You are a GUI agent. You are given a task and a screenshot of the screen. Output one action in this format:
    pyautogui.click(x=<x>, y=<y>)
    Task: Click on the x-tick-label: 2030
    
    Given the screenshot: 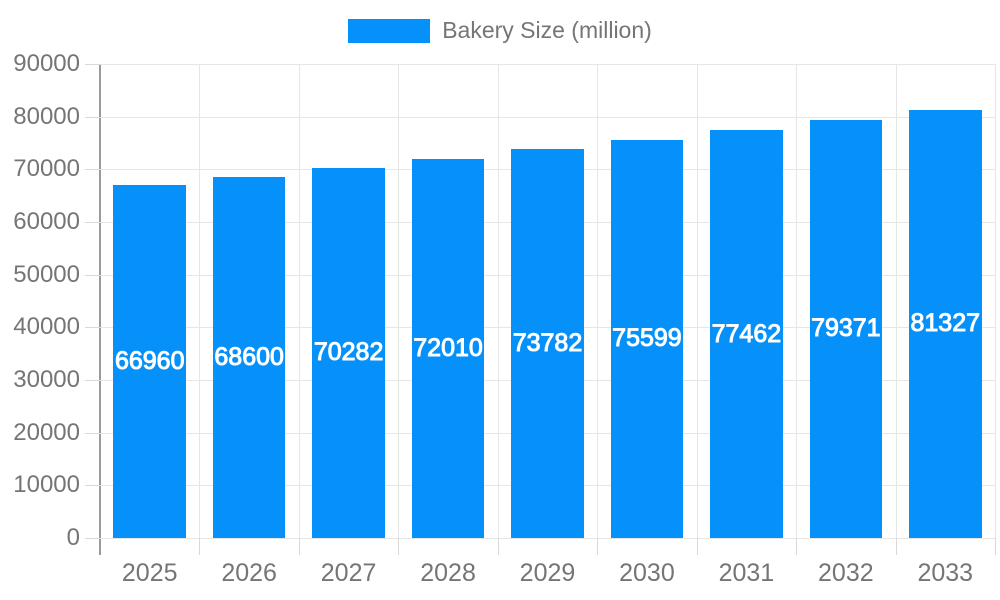 What is the action you would take?
    pyautogui.click(x=647, y=573)
    